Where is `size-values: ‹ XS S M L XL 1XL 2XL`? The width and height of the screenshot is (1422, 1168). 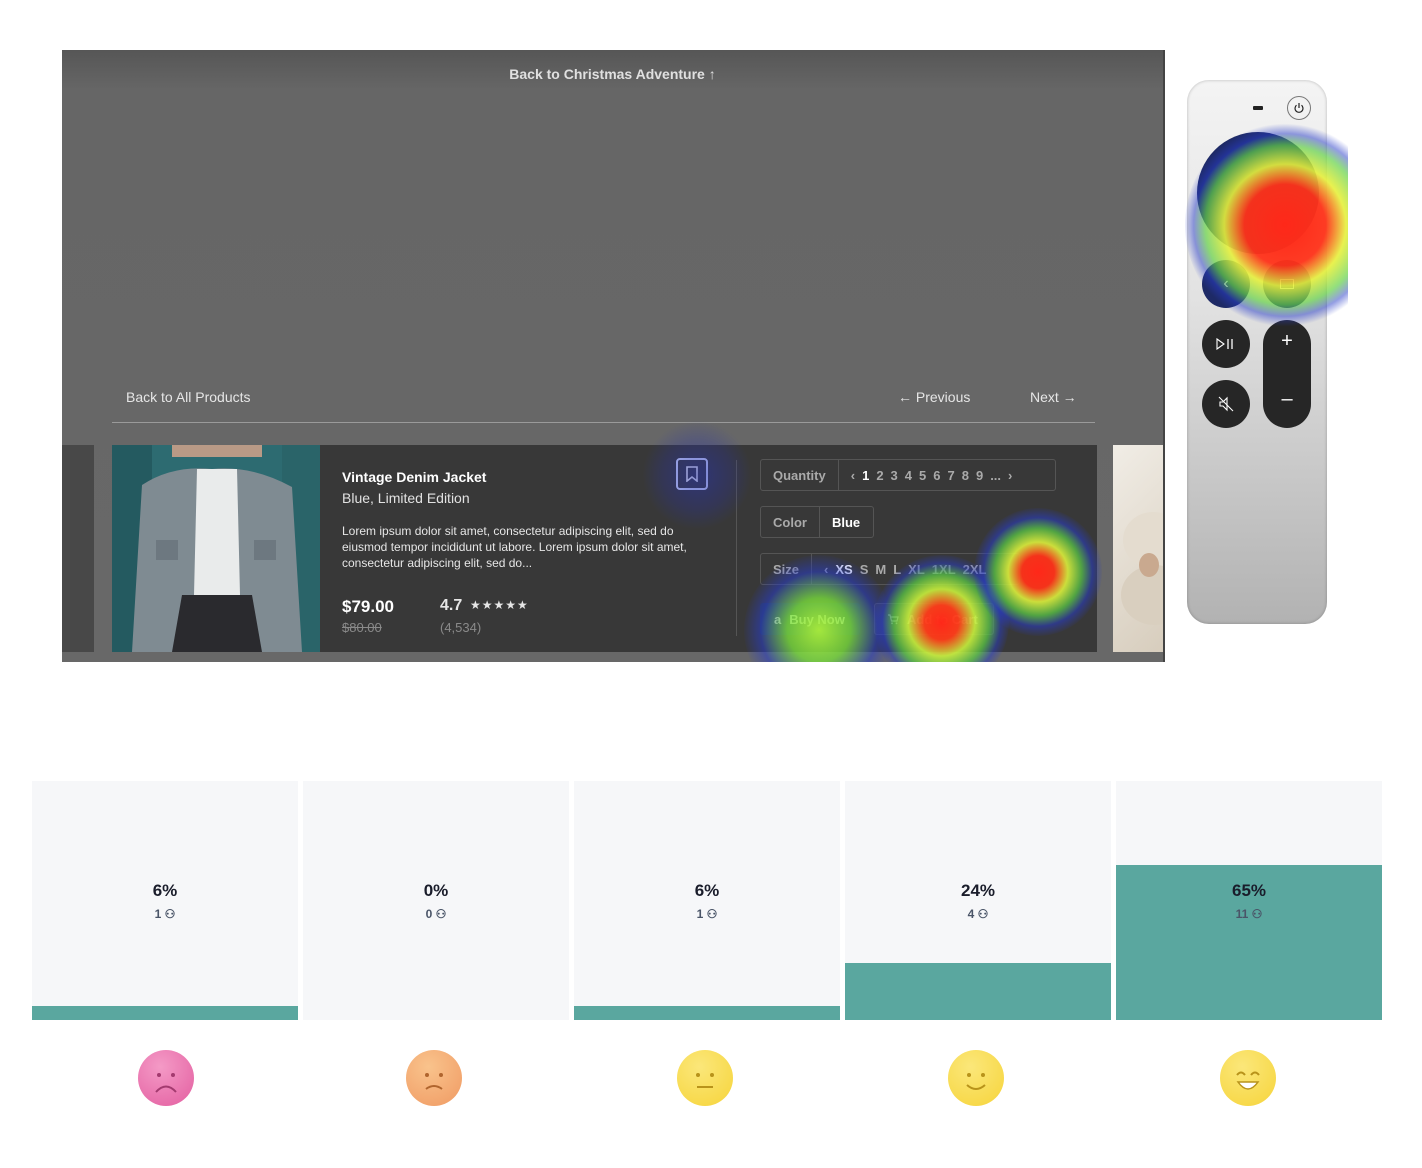 size-values: ‹ XS S M L XL 1XL 2XL is located at coordinates (905, 569).